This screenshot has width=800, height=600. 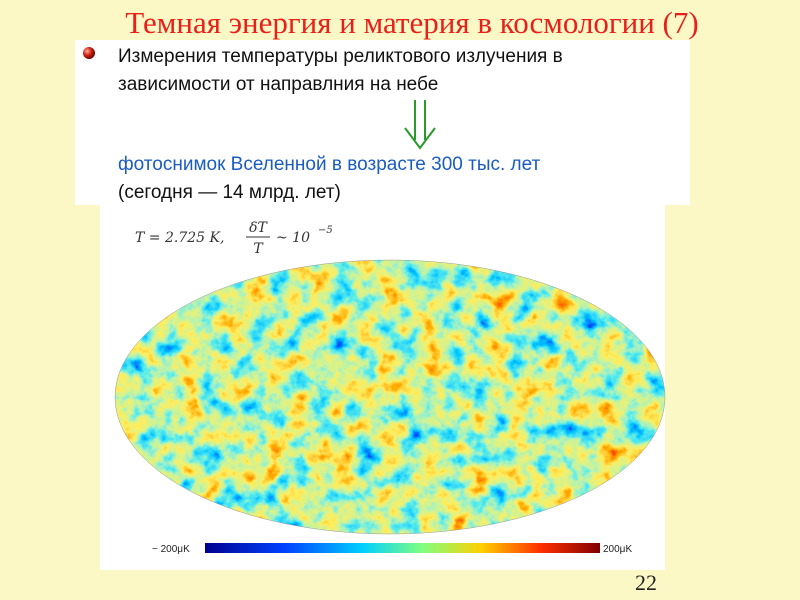 I want to click on colorbar-max-label: 200μK, so click(x=617, y=549).